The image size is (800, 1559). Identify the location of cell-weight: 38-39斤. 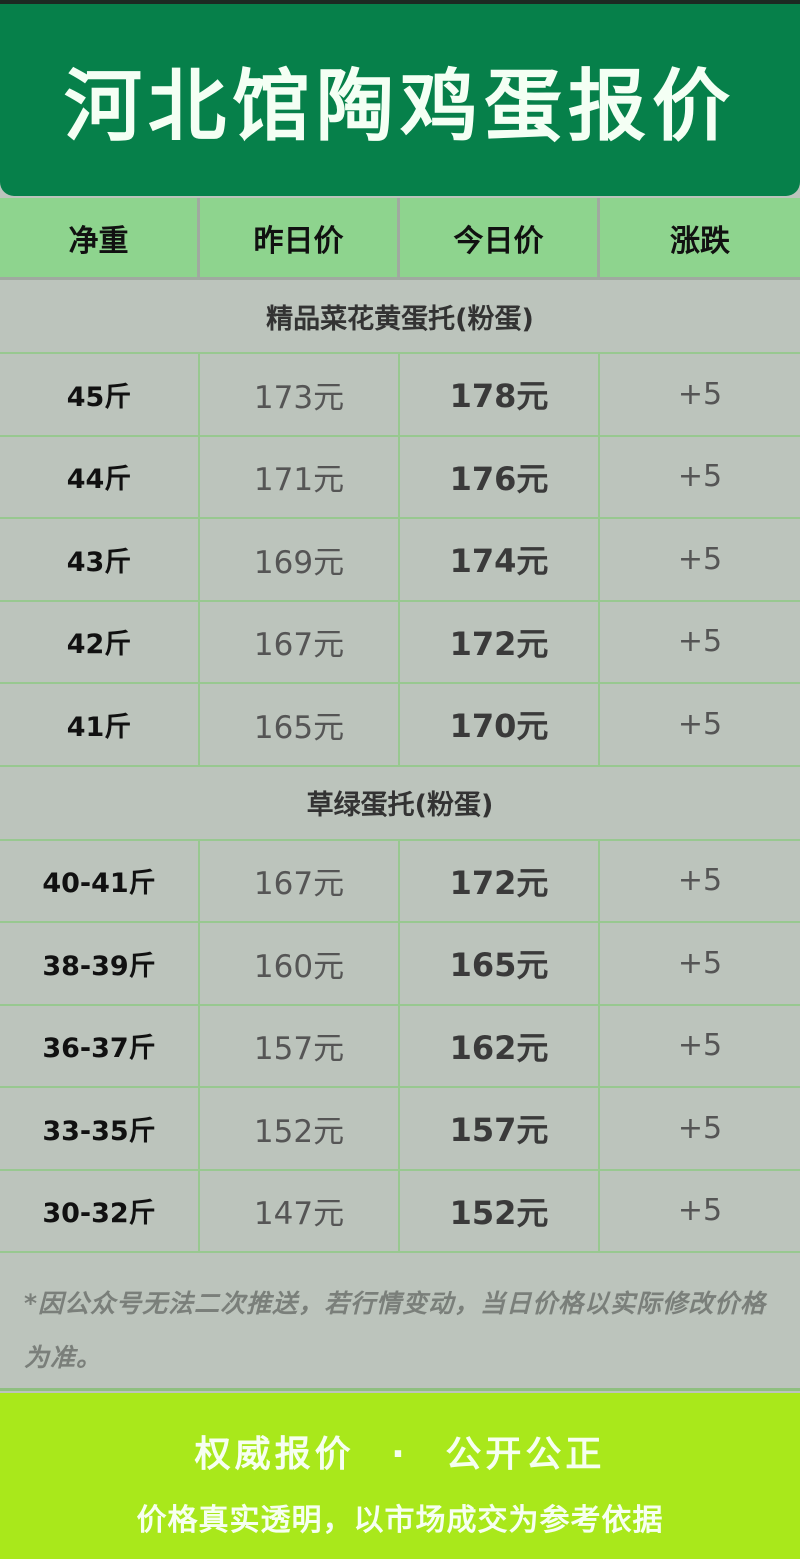
(100, 963).